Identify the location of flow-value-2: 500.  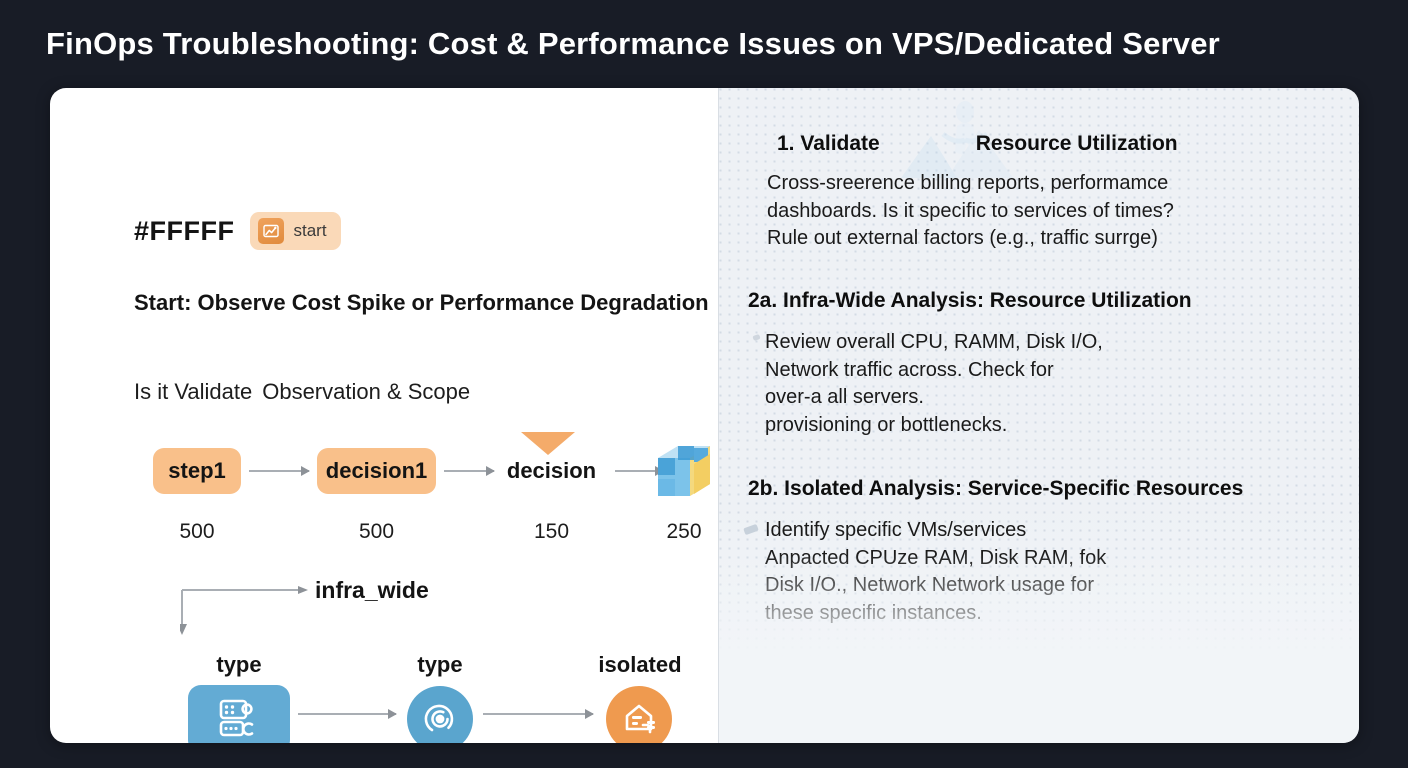
(376, 531).